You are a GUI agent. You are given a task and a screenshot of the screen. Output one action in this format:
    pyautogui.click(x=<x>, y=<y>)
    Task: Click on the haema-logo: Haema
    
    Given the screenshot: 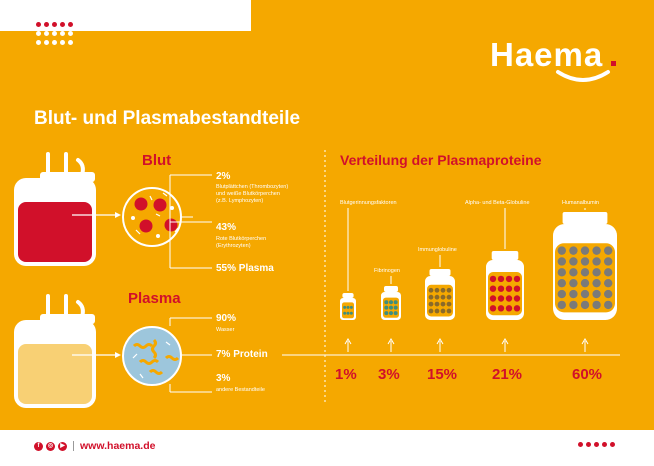 What is the action you would take?
    pyautogui.click(x=547, y=54)
    